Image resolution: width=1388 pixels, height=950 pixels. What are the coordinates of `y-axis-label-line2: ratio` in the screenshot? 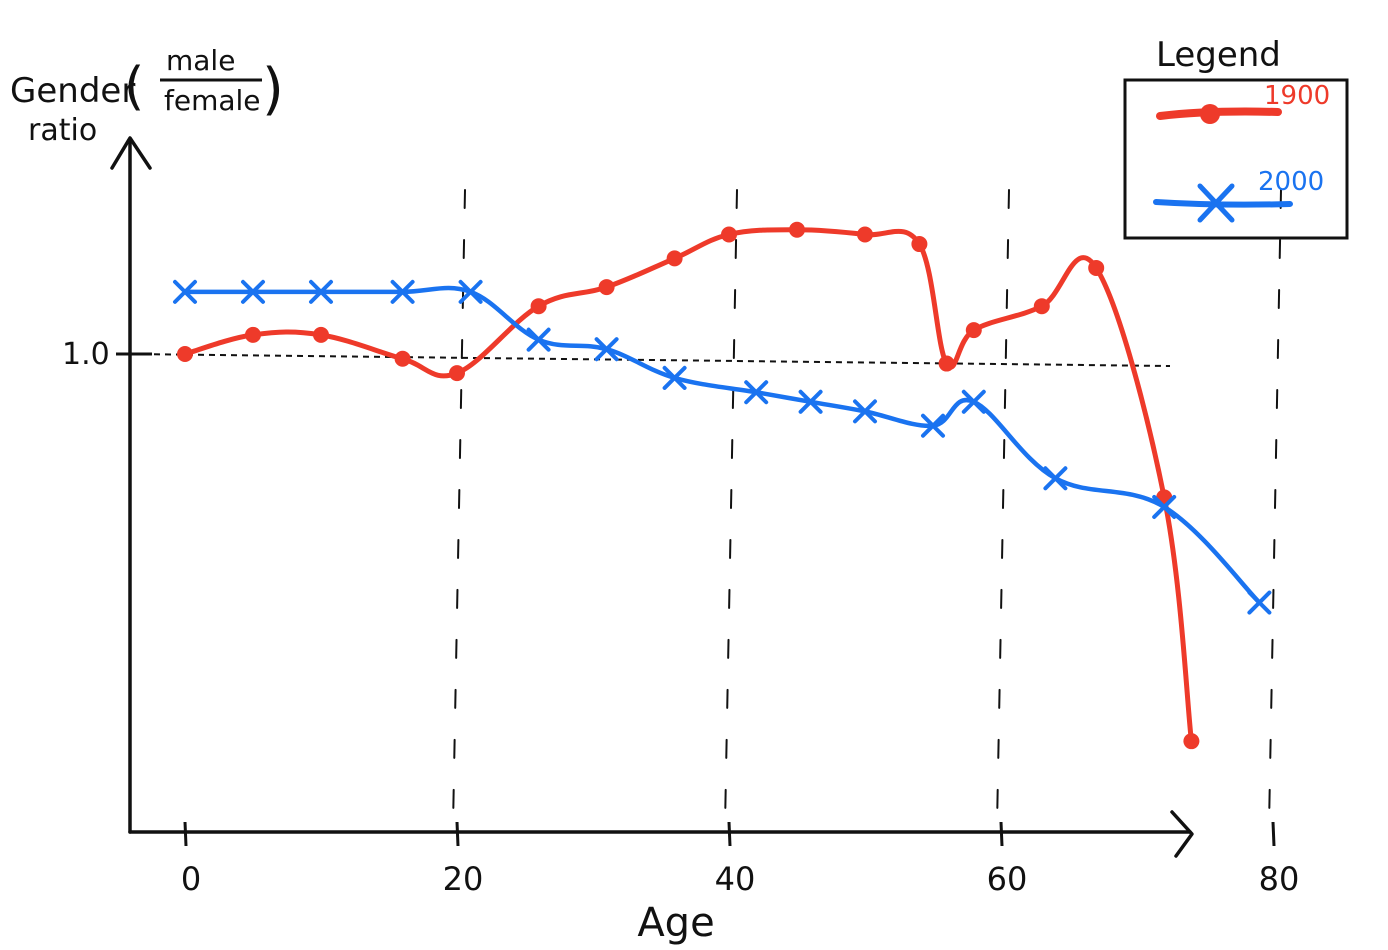 It's located at (62, 130).